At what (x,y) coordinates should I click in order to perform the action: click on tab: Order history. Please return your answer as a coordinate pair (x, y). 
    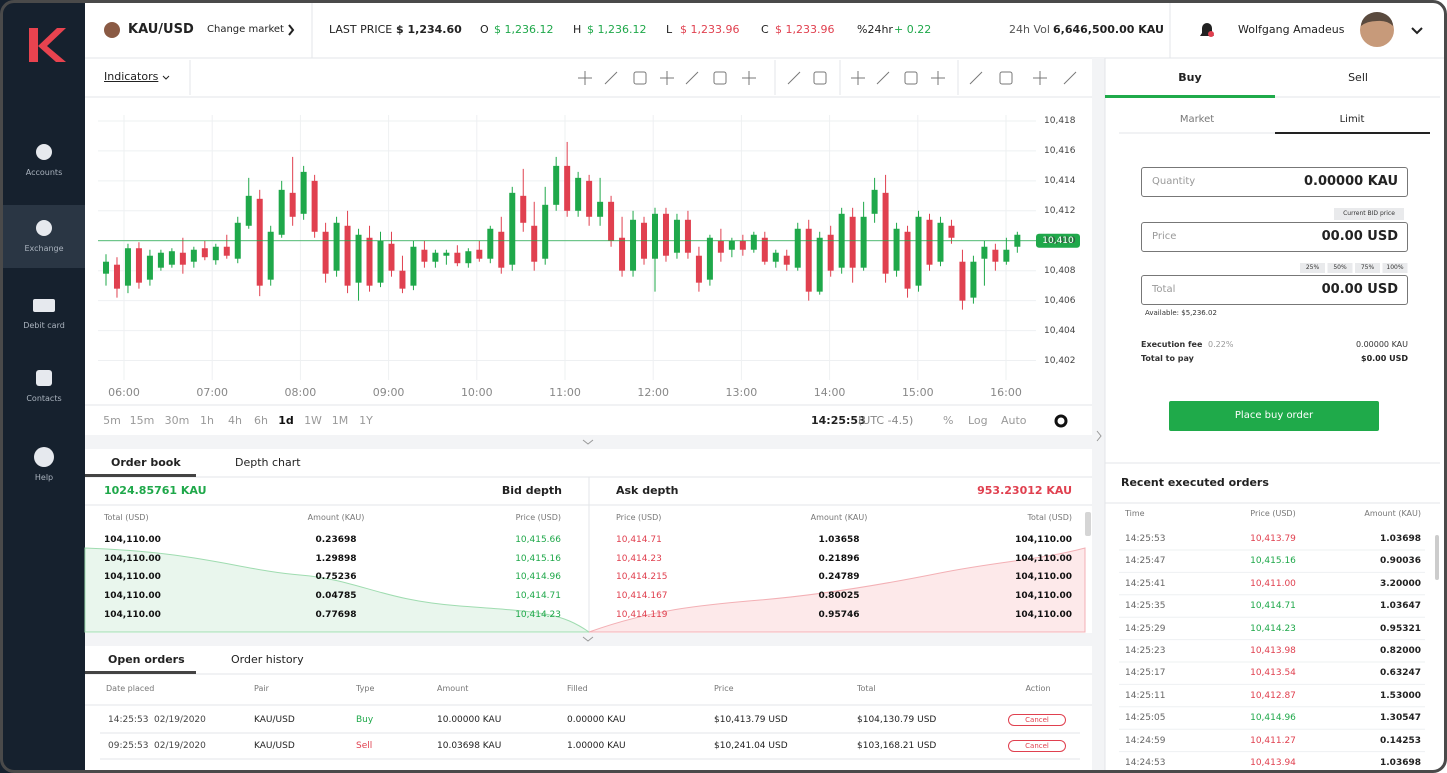
    Looking at the image, I should click on (267, 659).